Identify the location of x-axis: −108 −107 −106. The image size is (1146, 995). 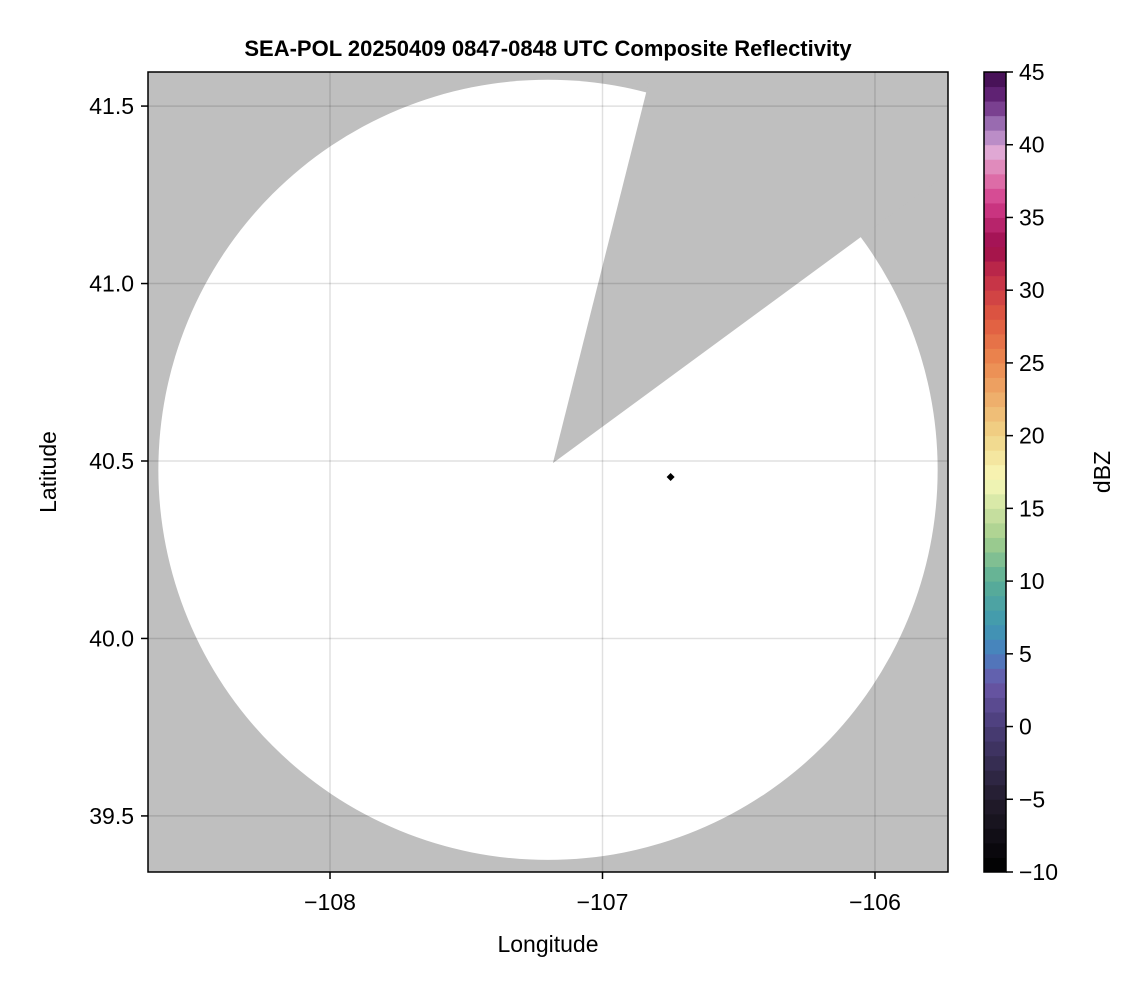
(602, 893).